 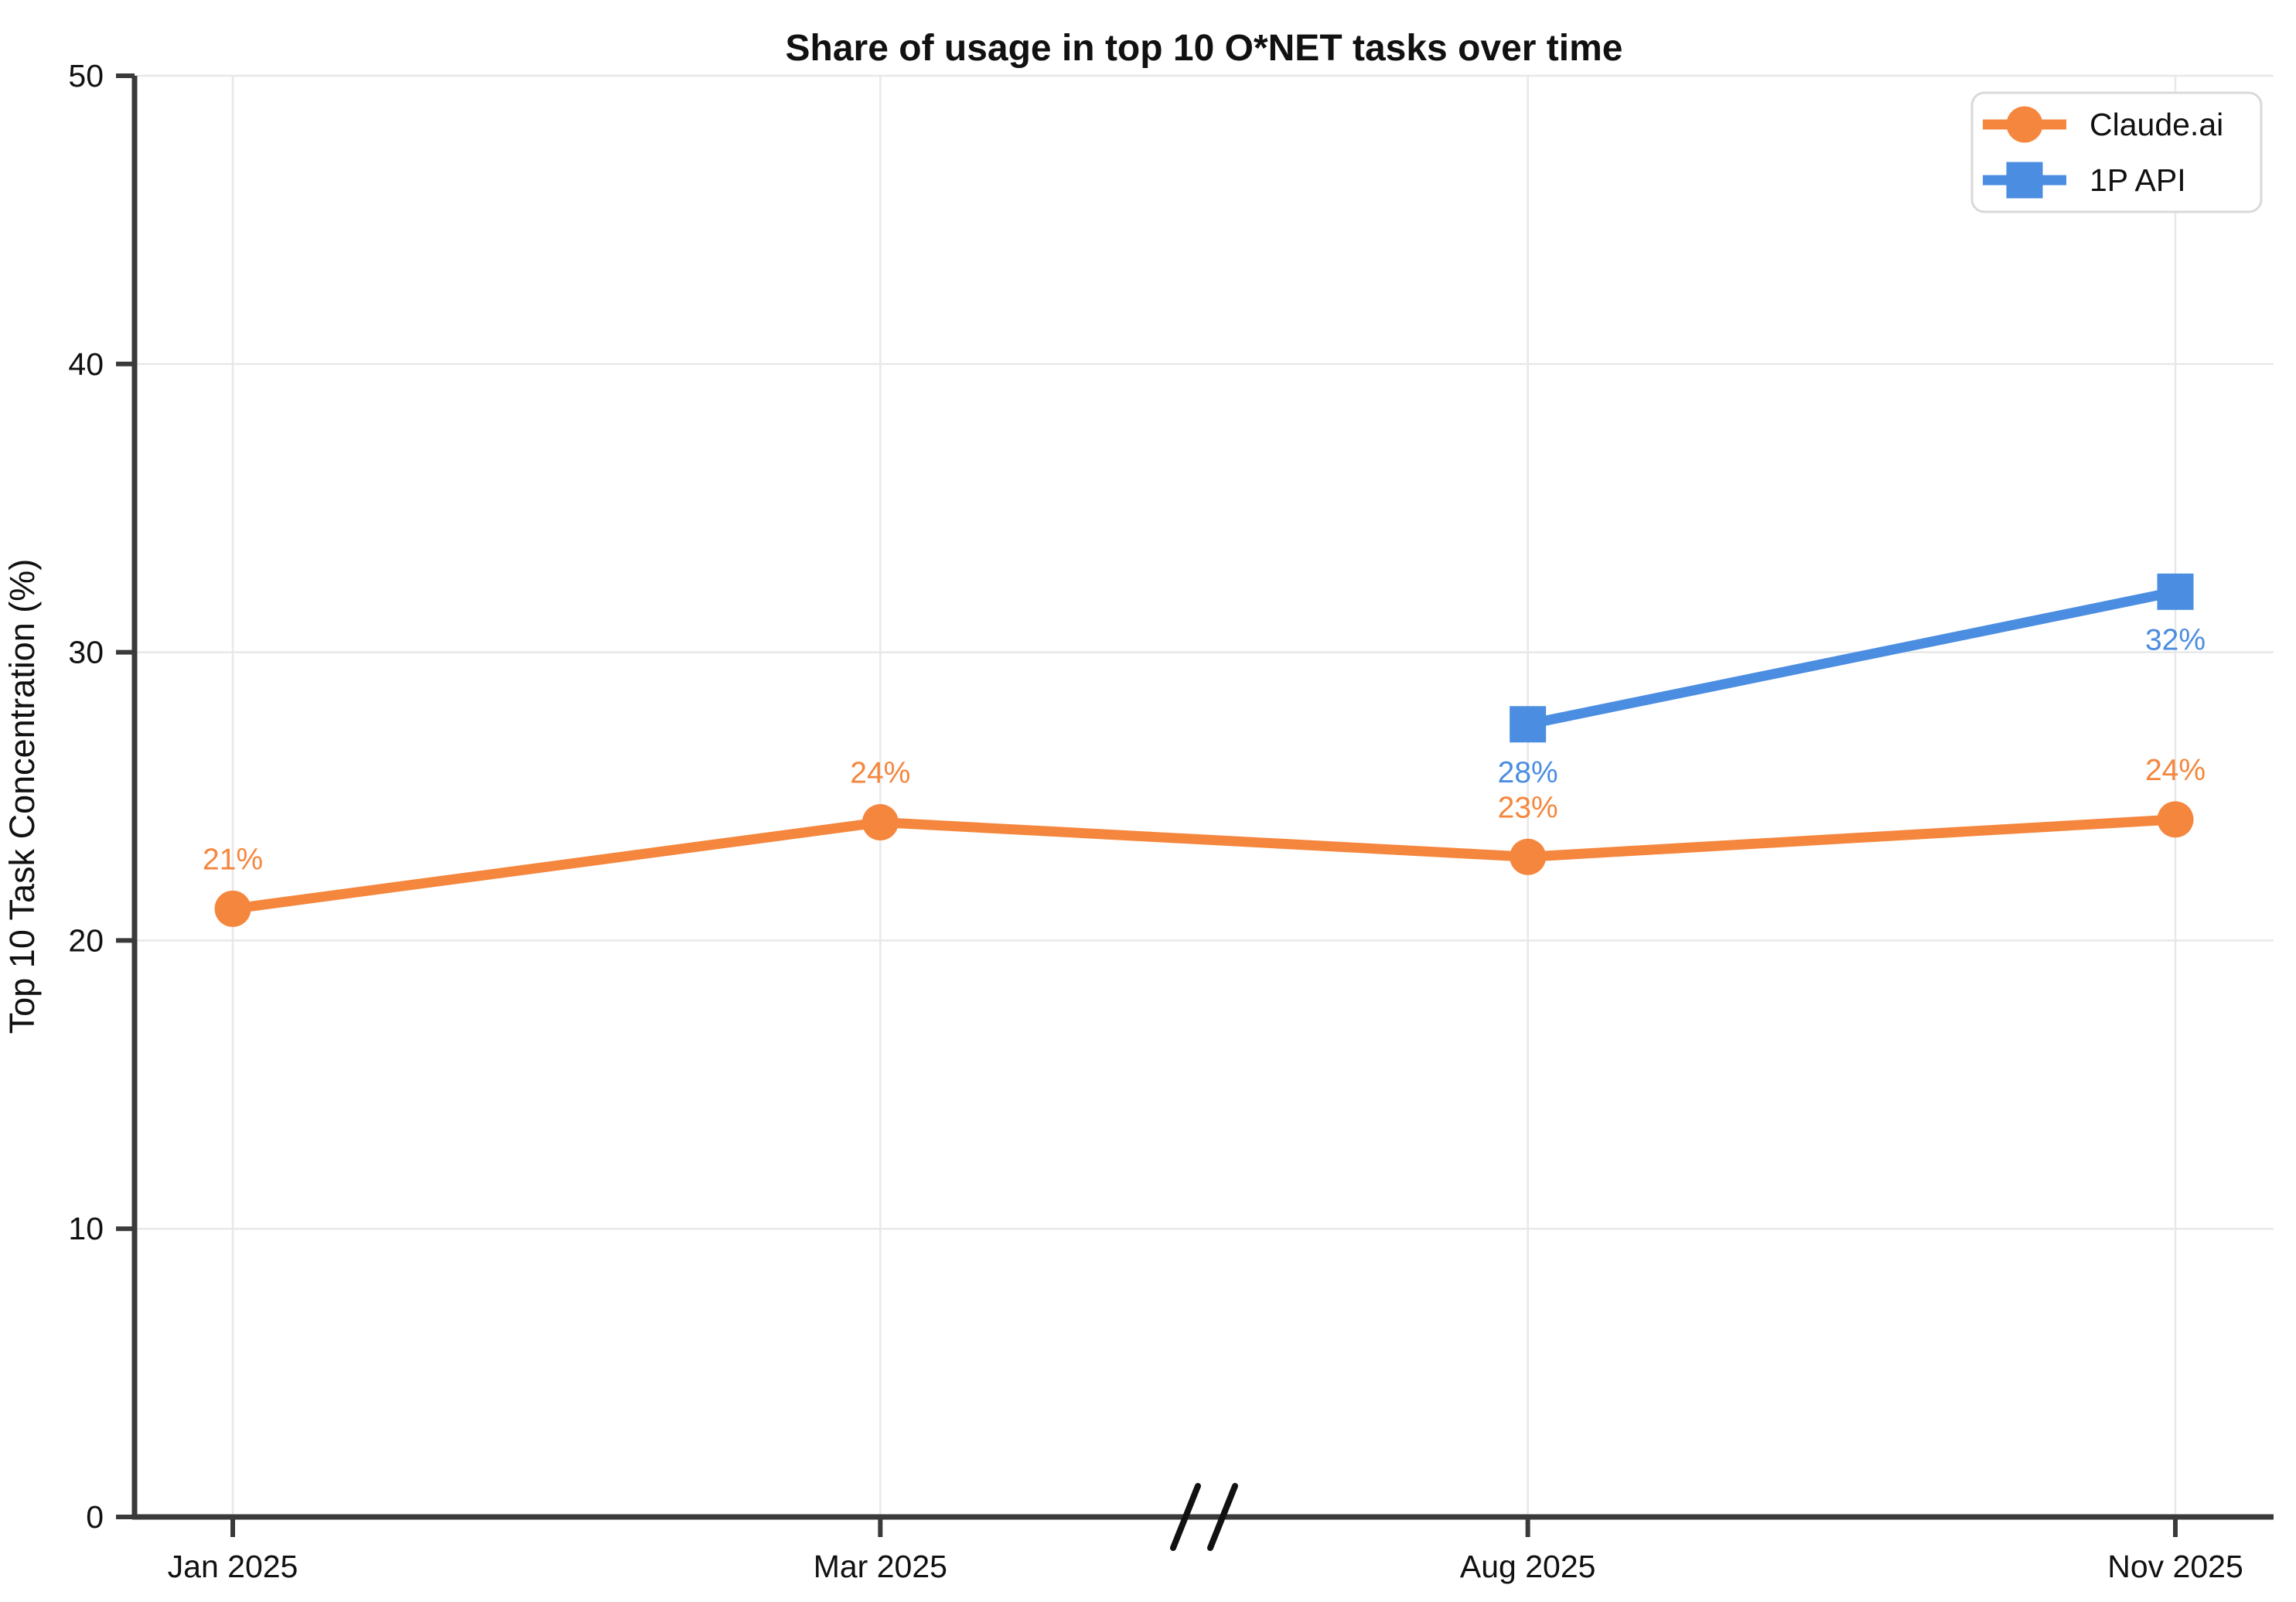 I want to click on y-tick-label: 10, so click(x=86, y=1228).